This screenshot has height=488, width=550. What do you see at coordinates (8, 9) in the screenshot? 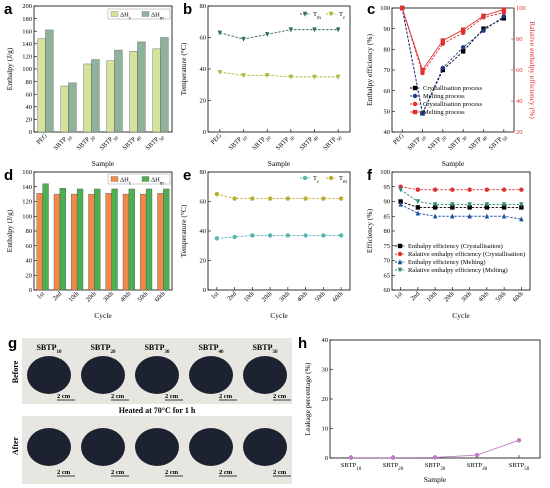
I see `panel-label-a: a` at bounding box center [8, 9].